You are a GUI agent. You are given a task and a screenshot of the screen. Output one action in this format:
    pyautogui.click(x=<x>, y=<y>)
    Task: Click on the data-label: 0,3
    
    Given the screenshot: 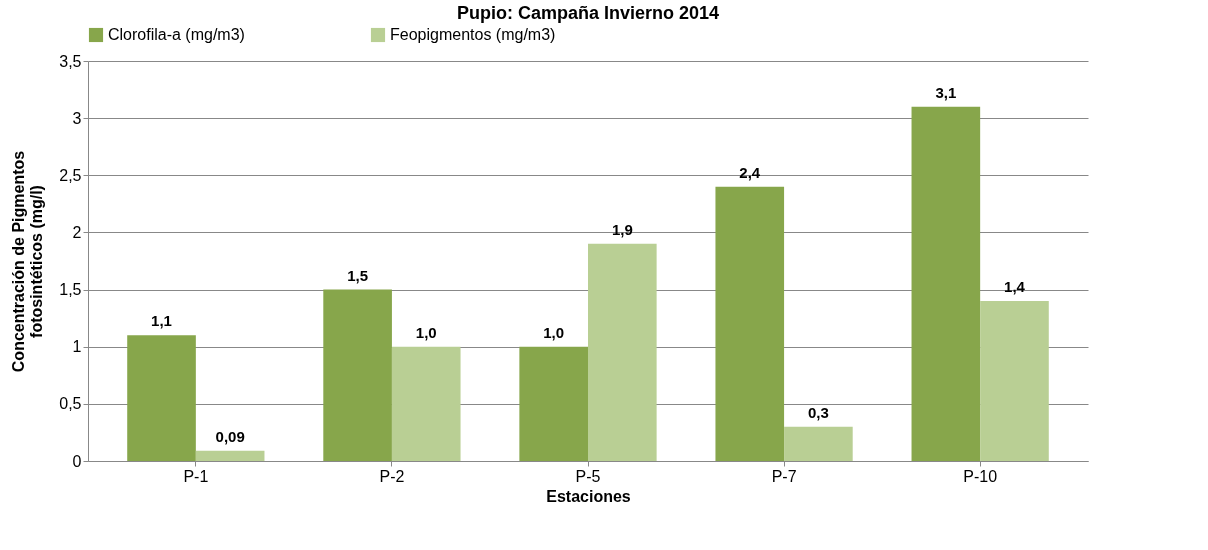 What is the action you would take?
    pyautogui.click(x=818, y=412)
    